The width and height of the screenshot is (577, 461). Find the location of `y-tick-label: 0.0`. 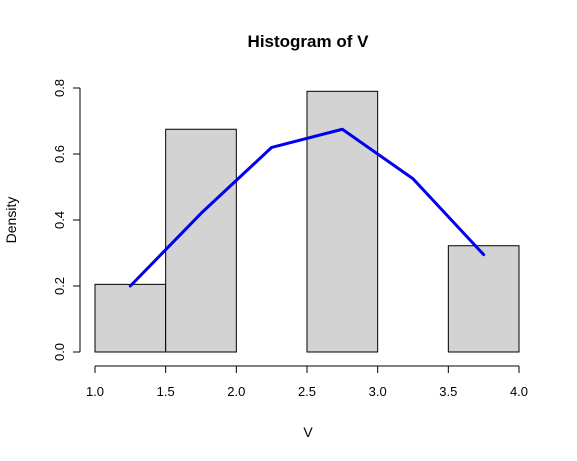

y-tick-label: 0.0 is located at coordinates (59, 352).